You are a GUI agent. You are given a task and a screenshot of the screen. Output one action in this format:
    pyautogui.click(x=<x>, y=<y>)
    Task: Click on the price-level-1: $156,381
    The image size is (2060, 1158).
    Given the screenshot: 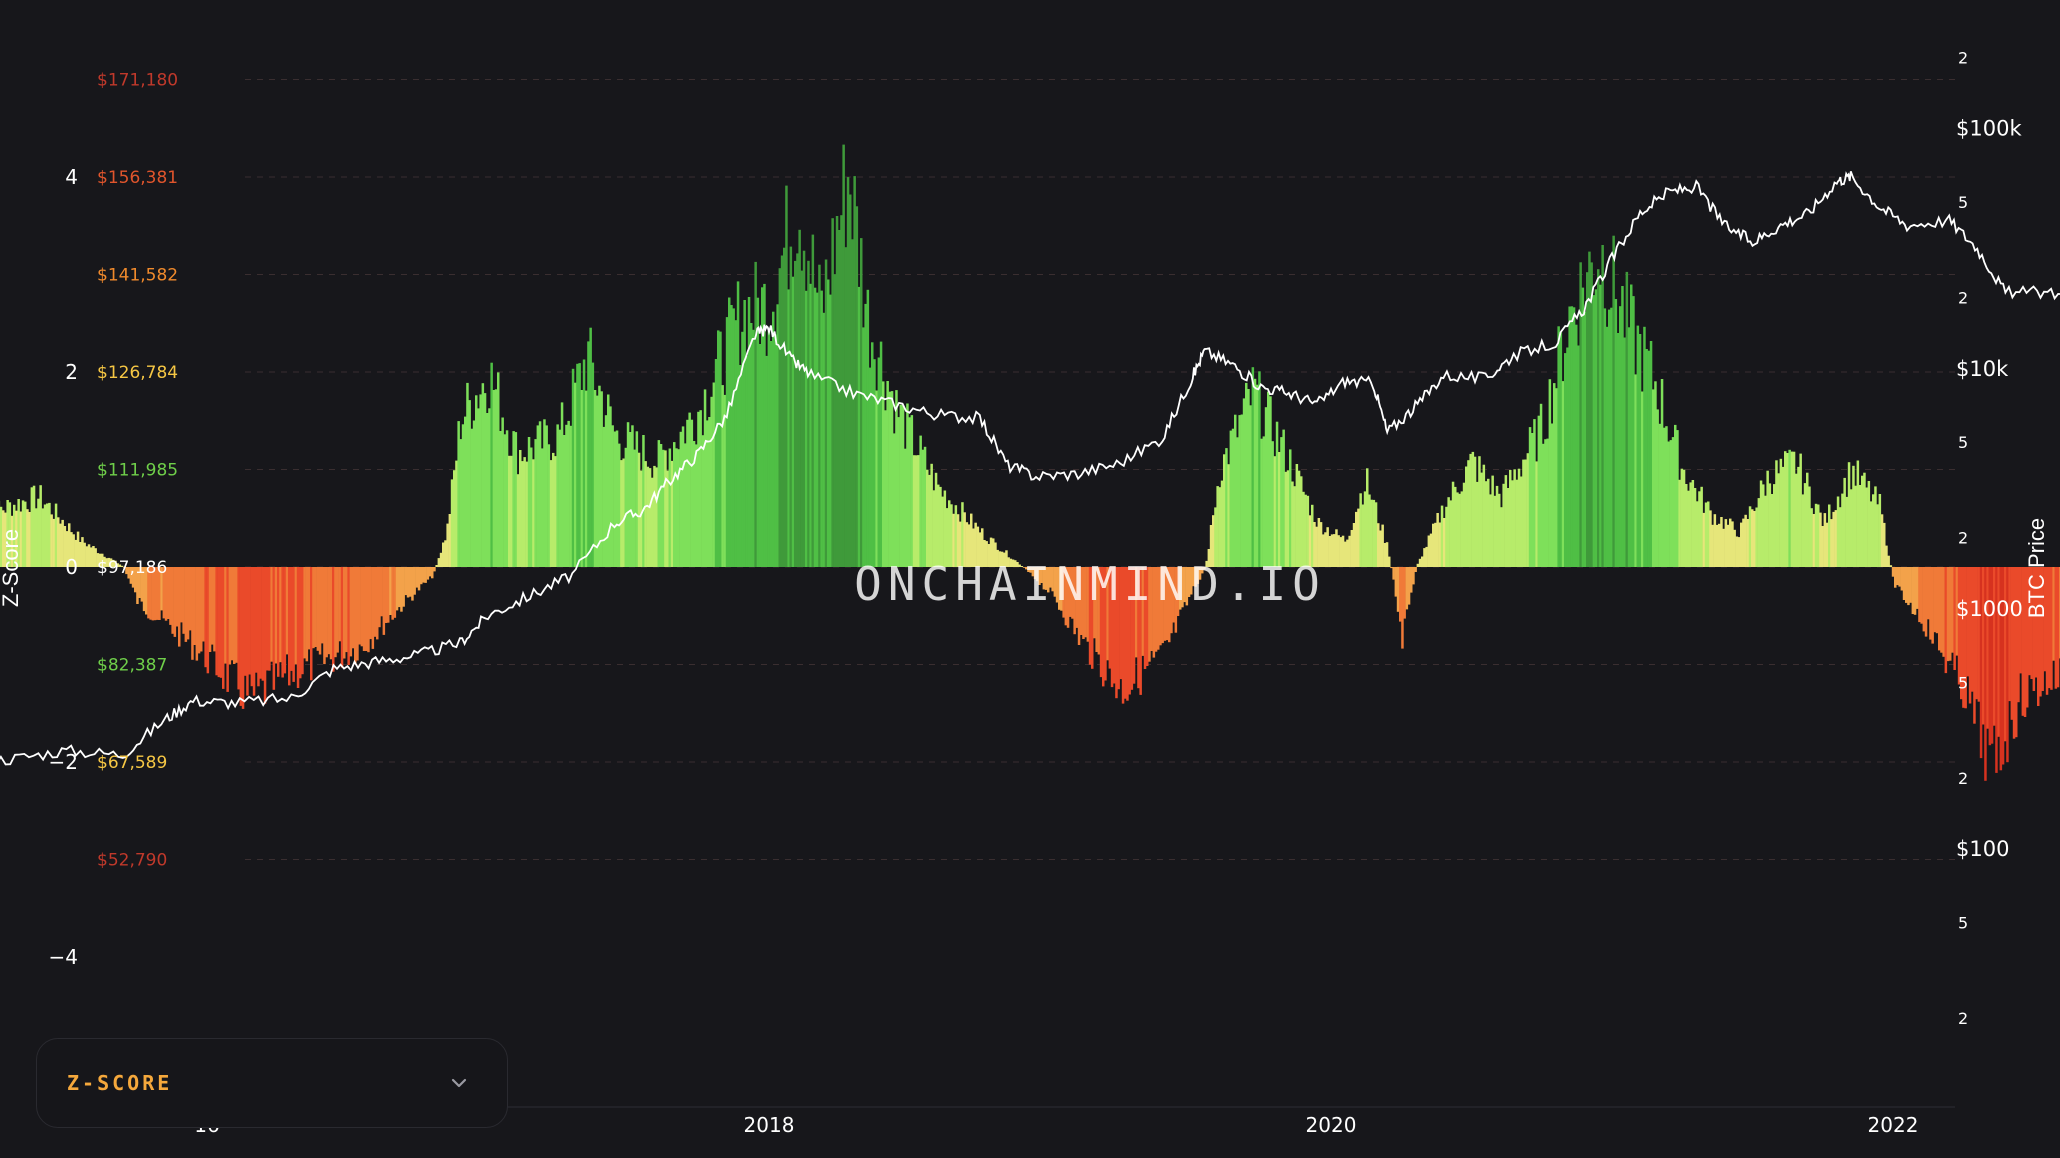 What is the action you would take?
    pyautogui.click(x=137, y=178)
    